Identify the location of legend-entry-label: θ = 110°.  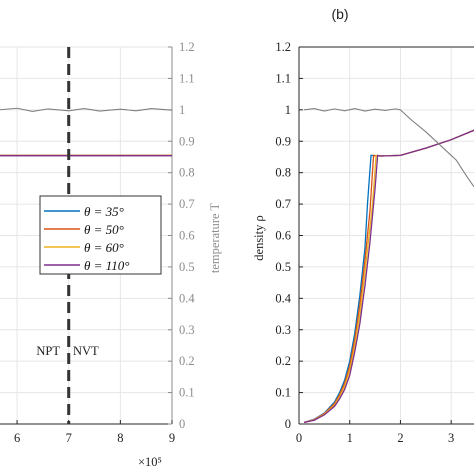
(106, 265).